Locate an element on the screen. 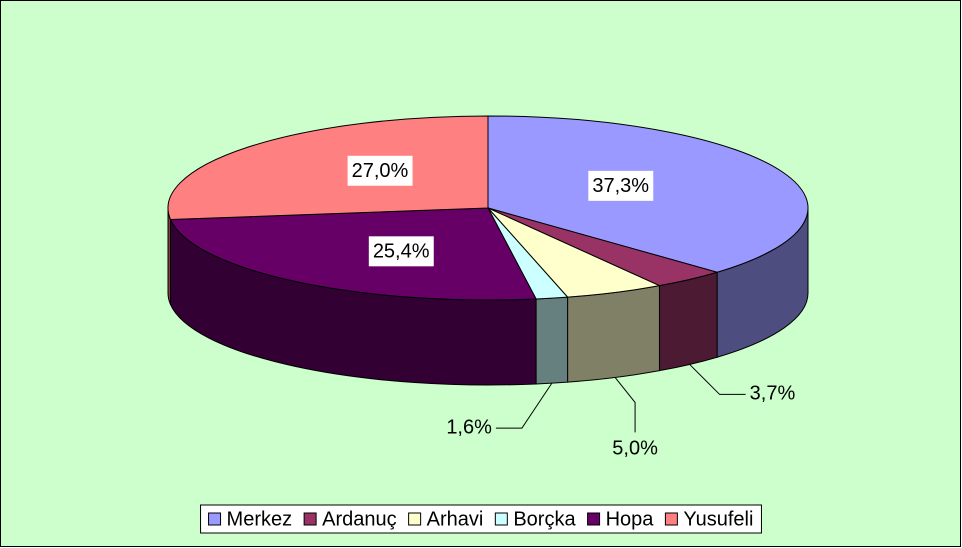 The image size is (962, 548). legend-label: Arhavi is located at coordinates (455, 519).